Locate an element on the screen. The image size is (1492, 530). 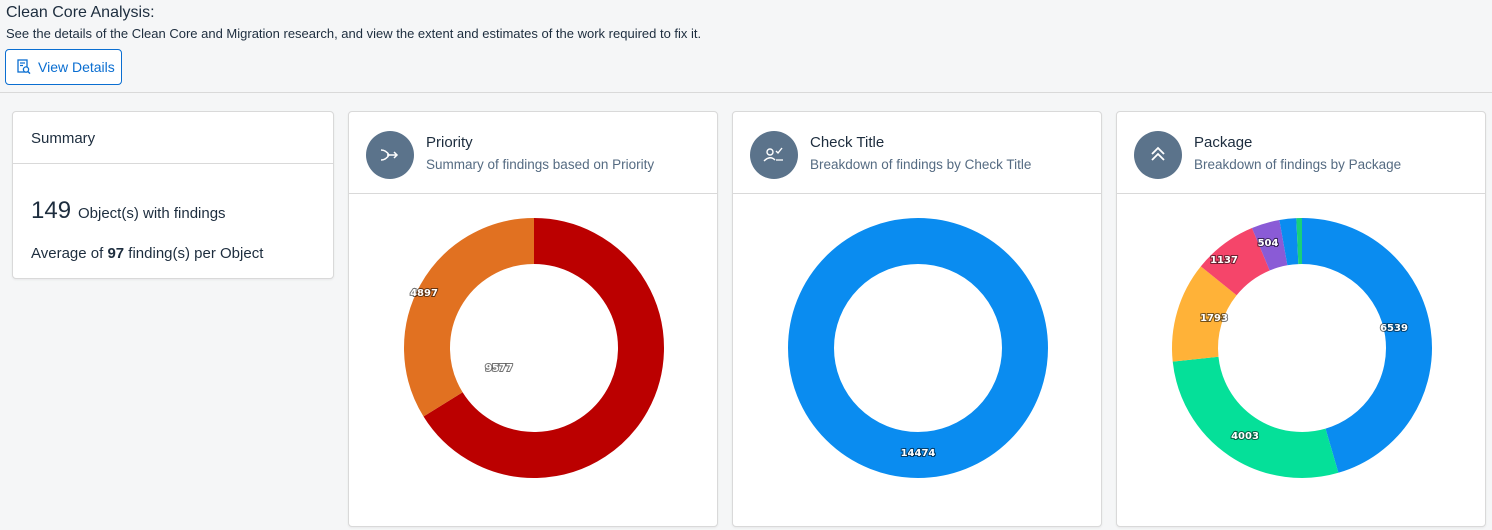
report-search-icon is located at coordinates (24, 67).